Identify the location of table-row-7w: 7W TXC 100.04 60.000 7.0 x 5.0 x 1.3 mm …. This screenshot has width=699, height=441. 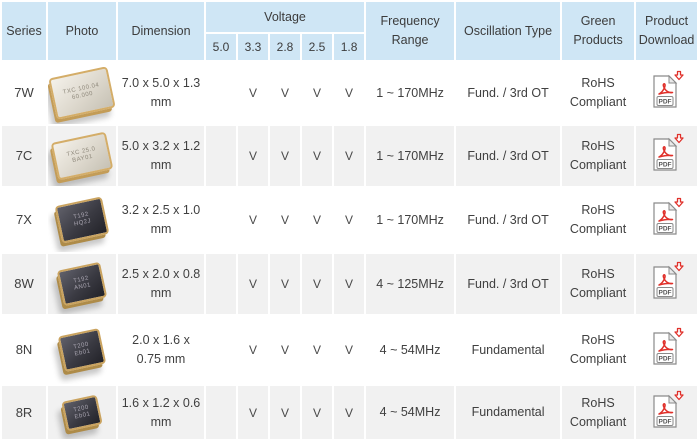
(350, 93).